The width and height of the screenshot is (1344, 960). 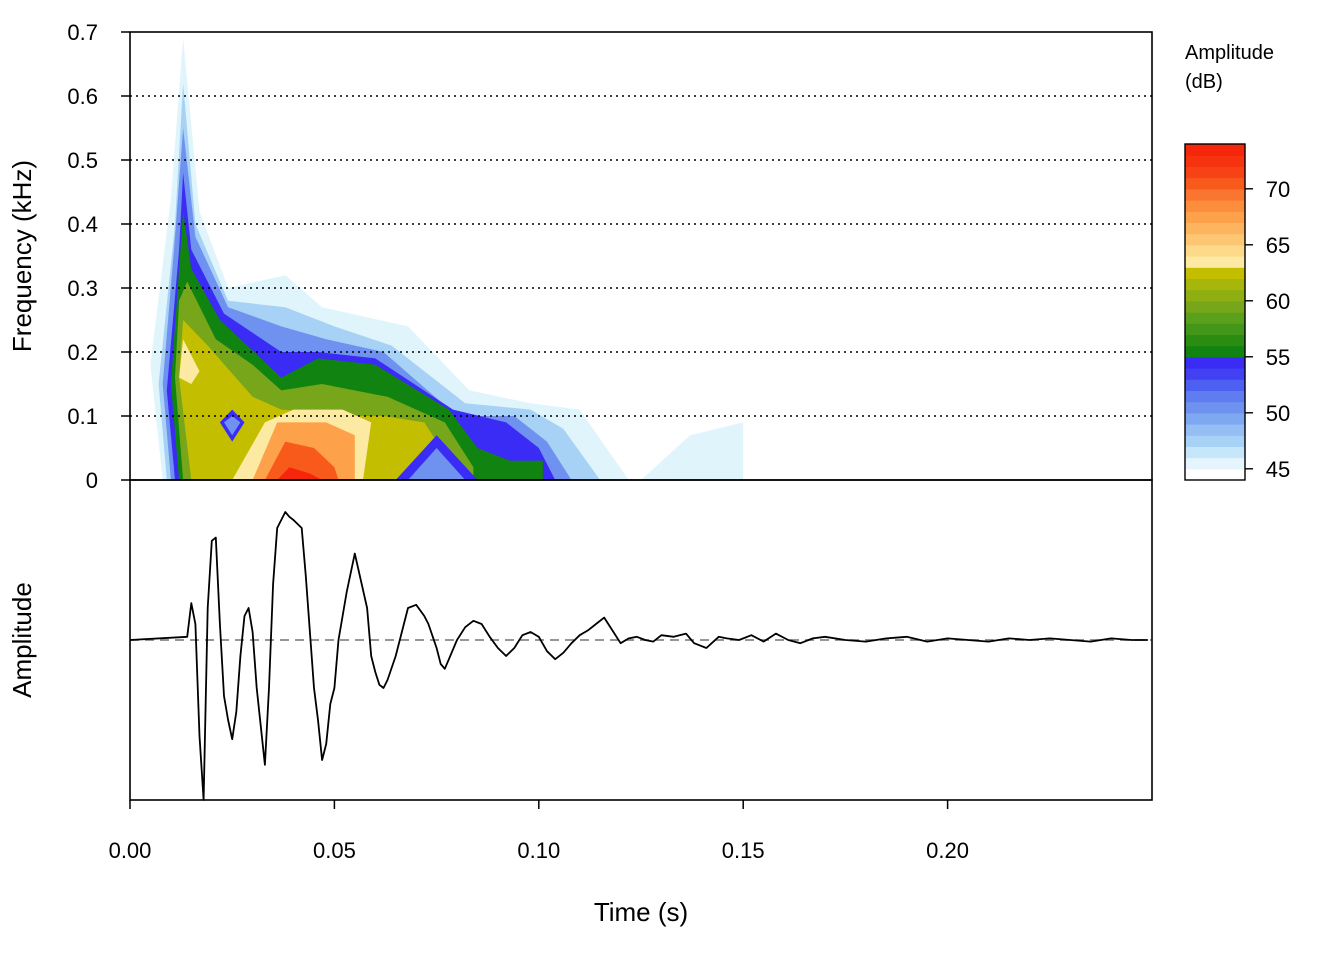 I want to click on y-tick-label: 0, so click(x=92, y=480).